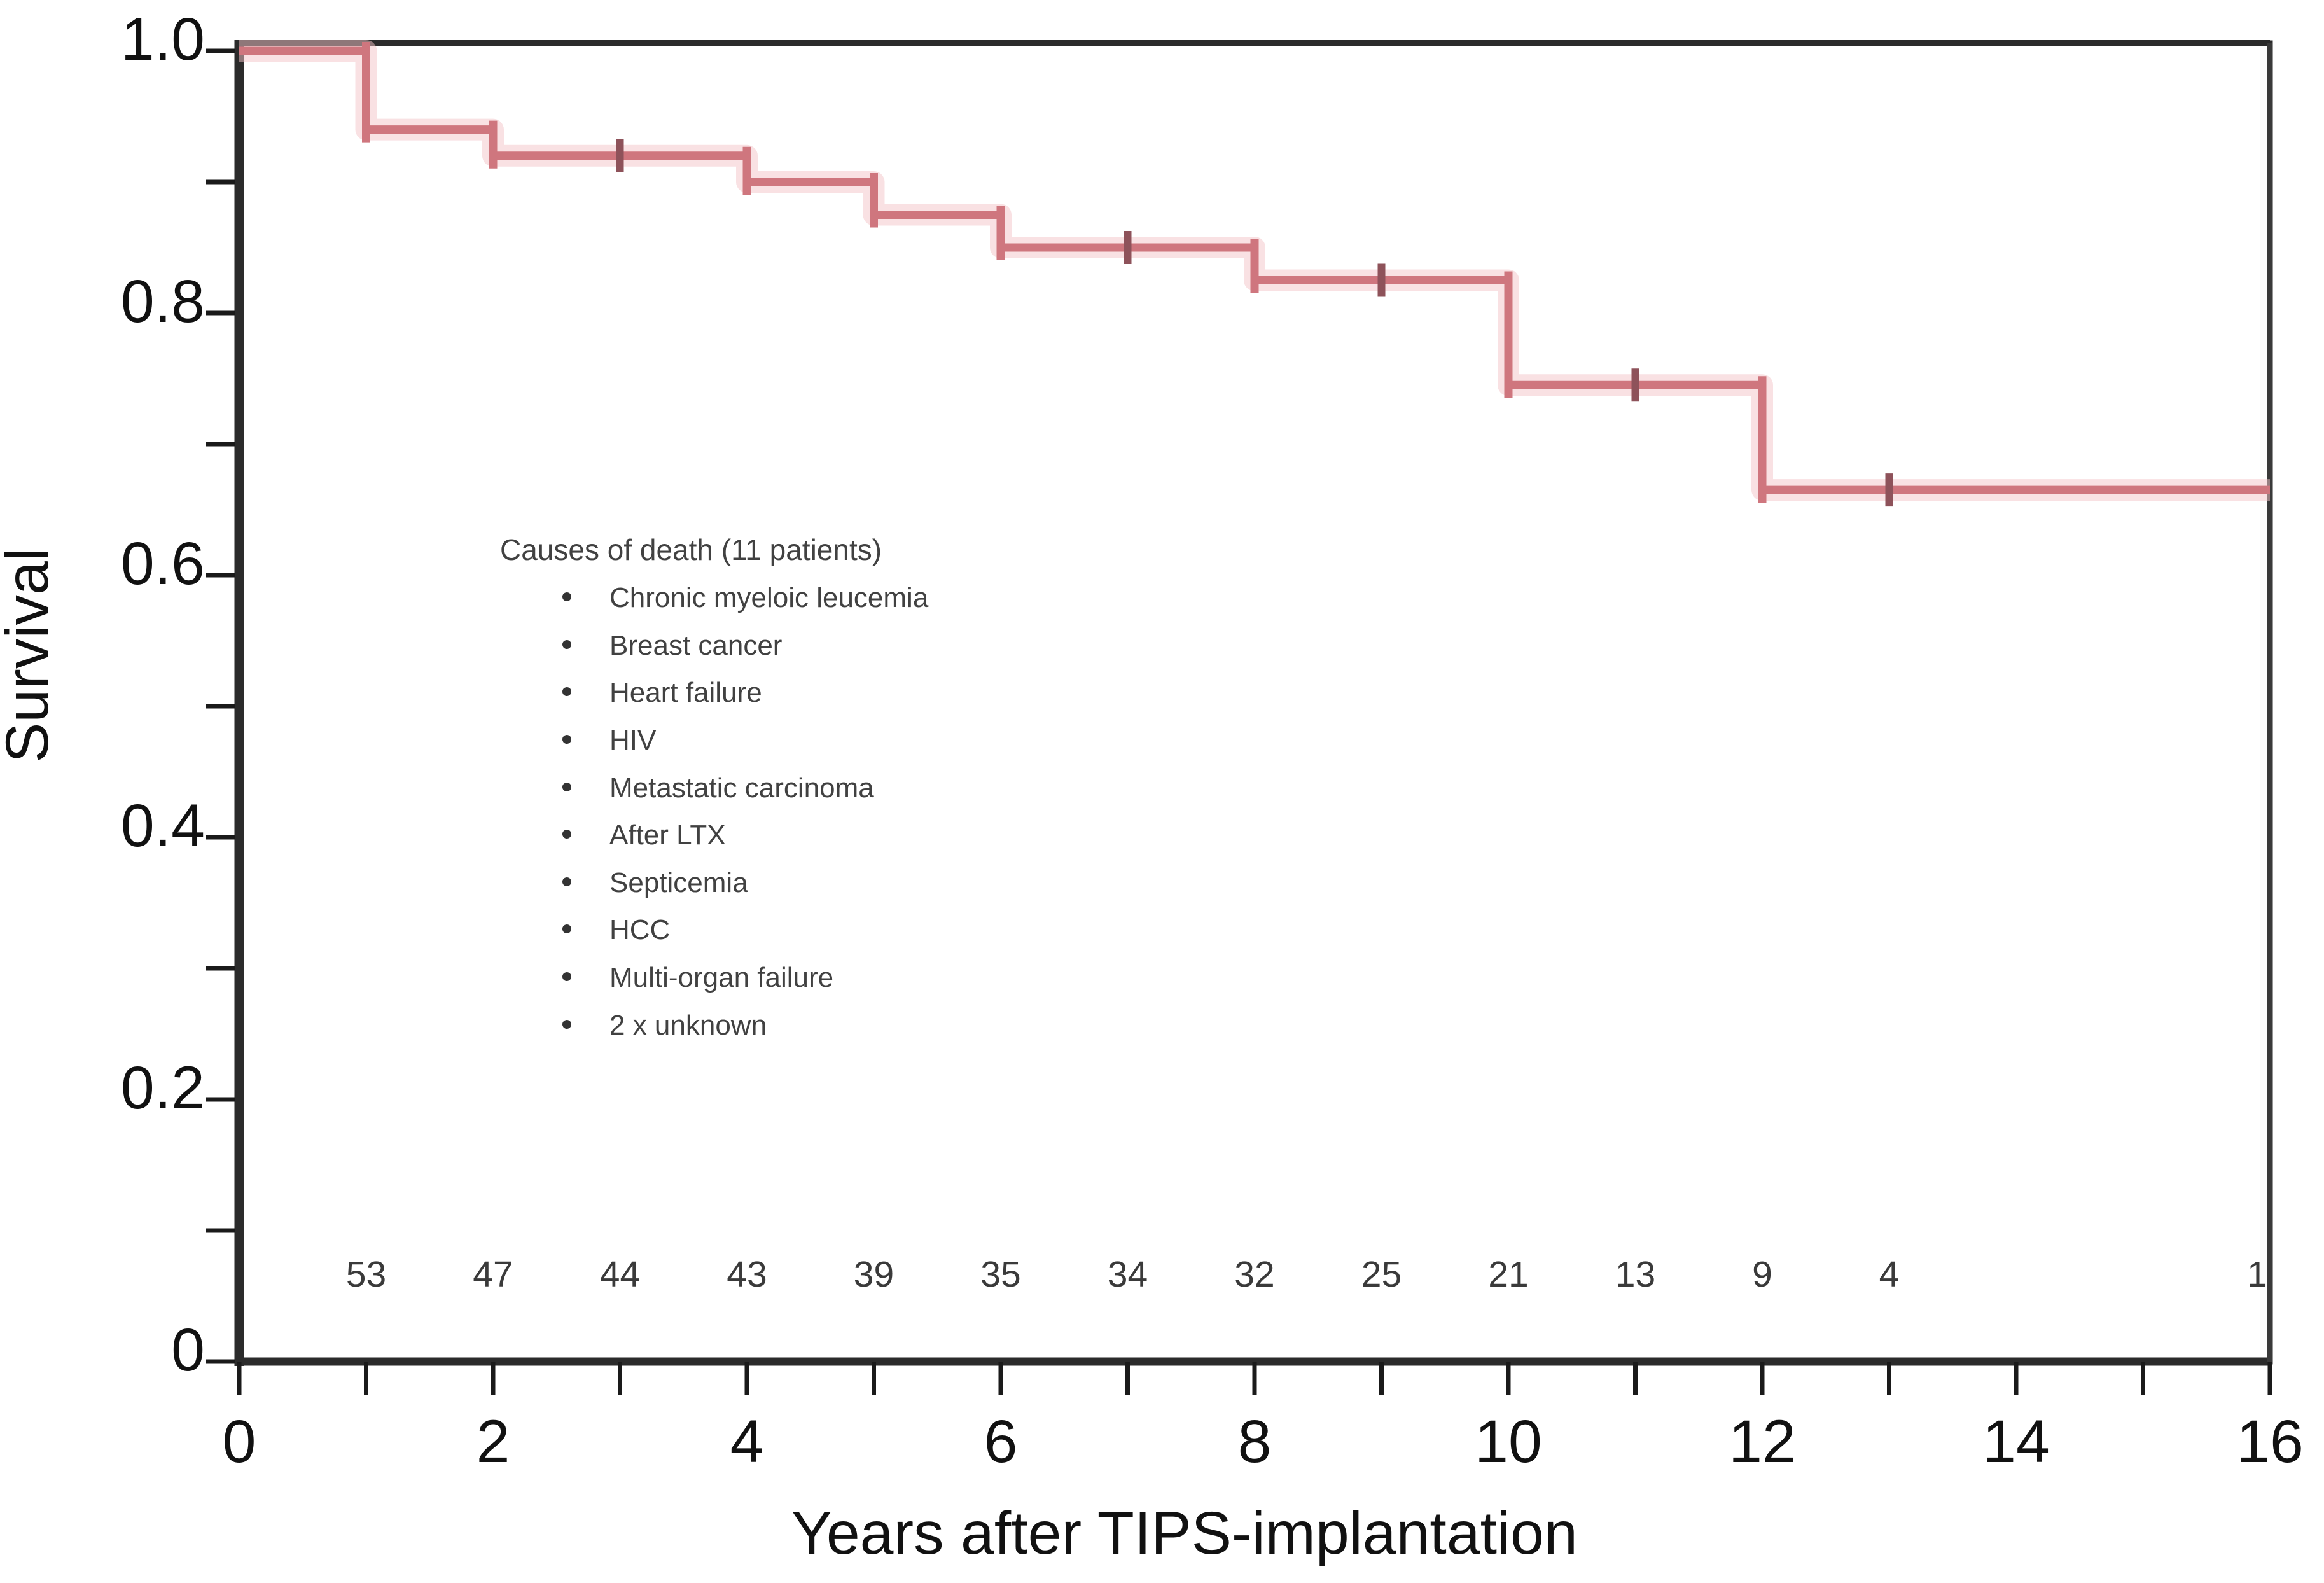 Image resolution: width=2324 pixels, height=1583 pixels. I want to click on x-tick-label: 8, so click(1255, 1441).